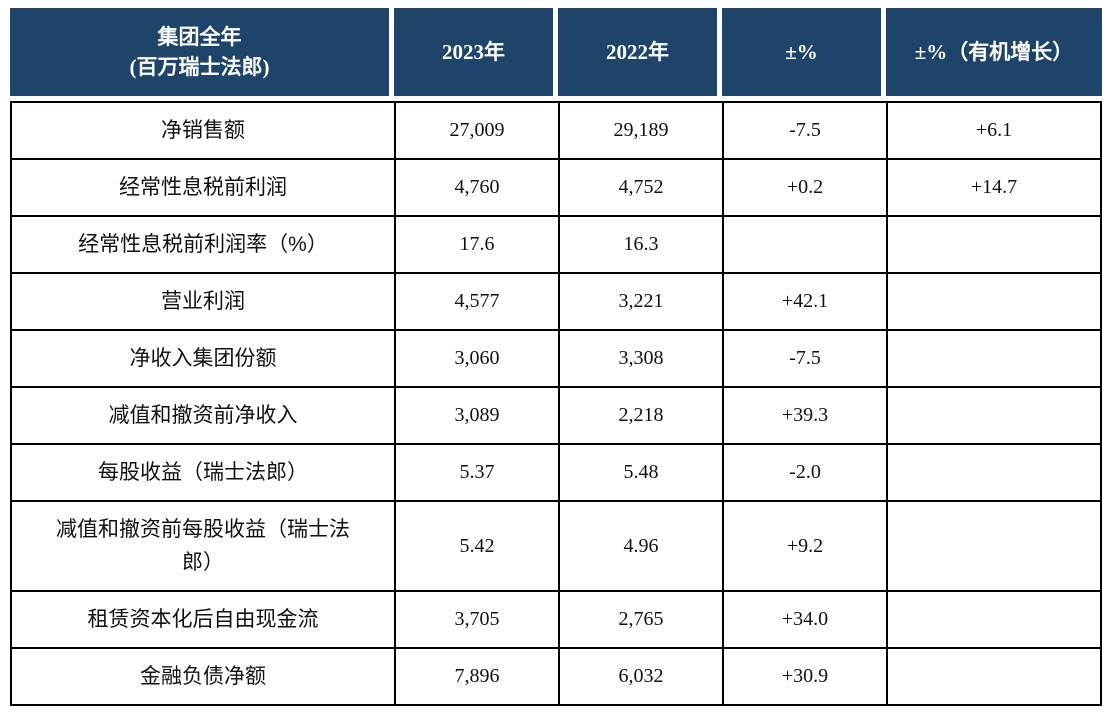 Image resolution: width=1112 pixels, height=715 pixels. I want to click on row-label: 每股收益（瑞士法郎）, so click(202, 471).